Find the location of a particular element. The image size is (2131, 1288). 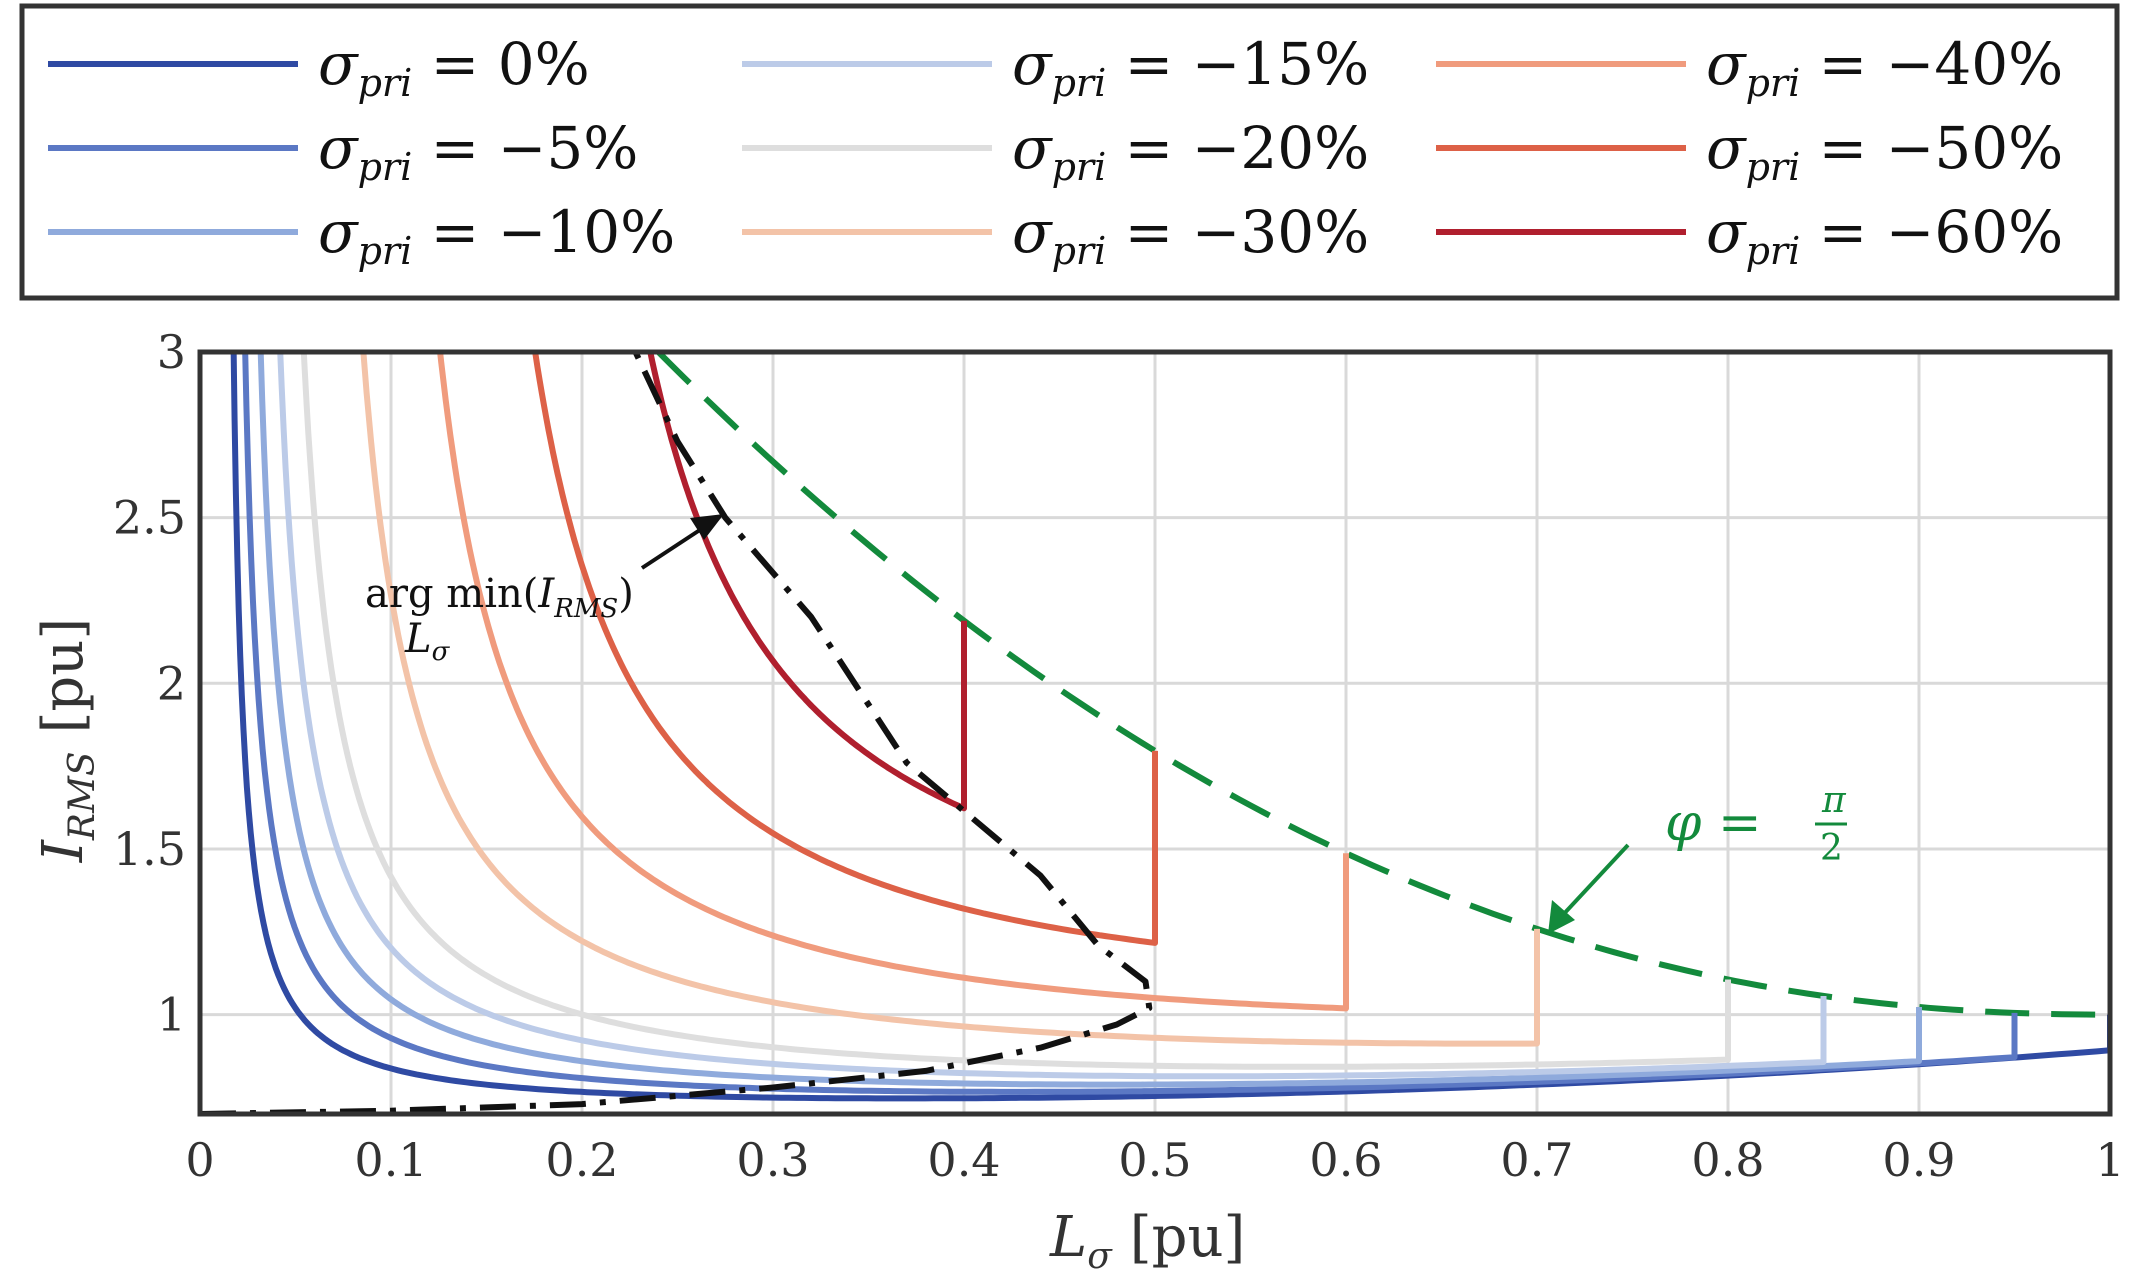

legend-label: σpri = −50% is located at coordinates (1884, 151).